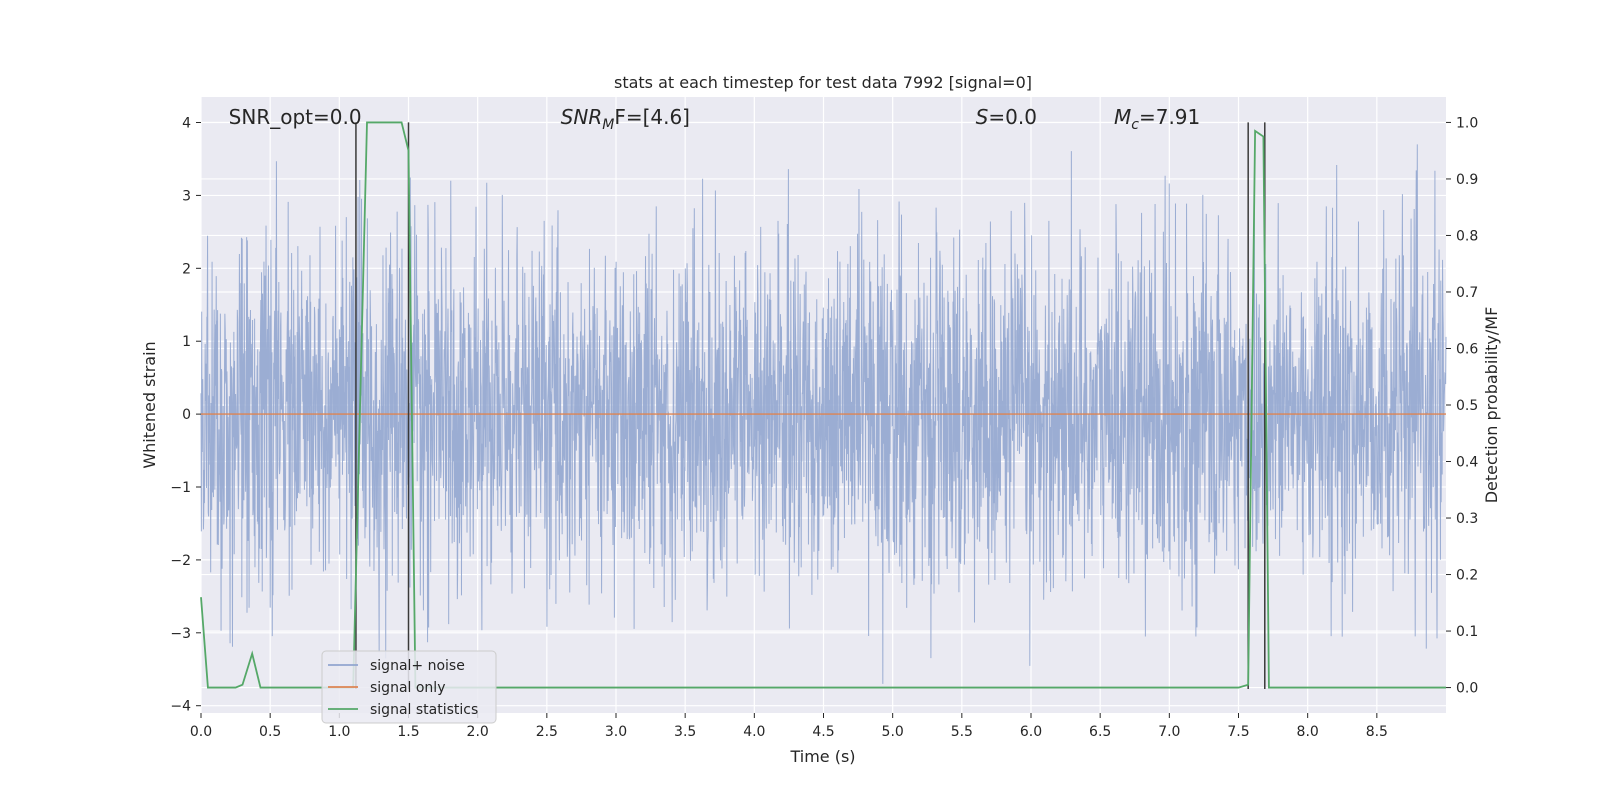 The height and width of the screenshot is (800, 1600). What do you see at coordinates (201, 732) in the screenshot?
I see `x-tick-label: 0.0` at bounding box center [201, 732].